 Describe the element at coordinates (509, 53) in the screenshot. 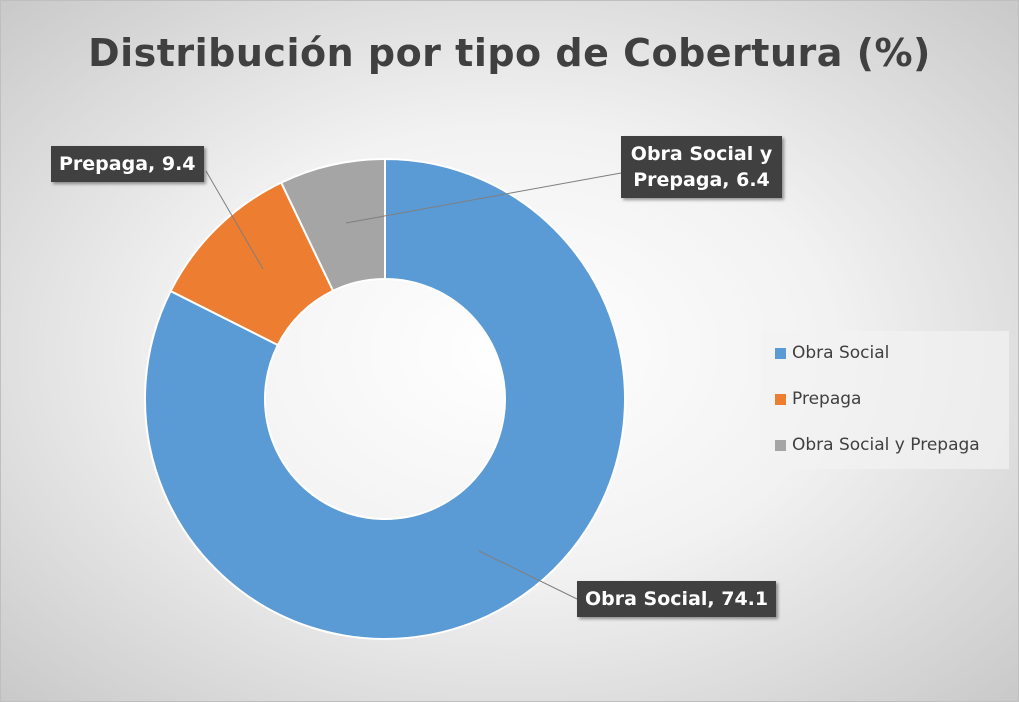

I see `chart-title: Distribución por tipo de Cobertura (%)` at that location.